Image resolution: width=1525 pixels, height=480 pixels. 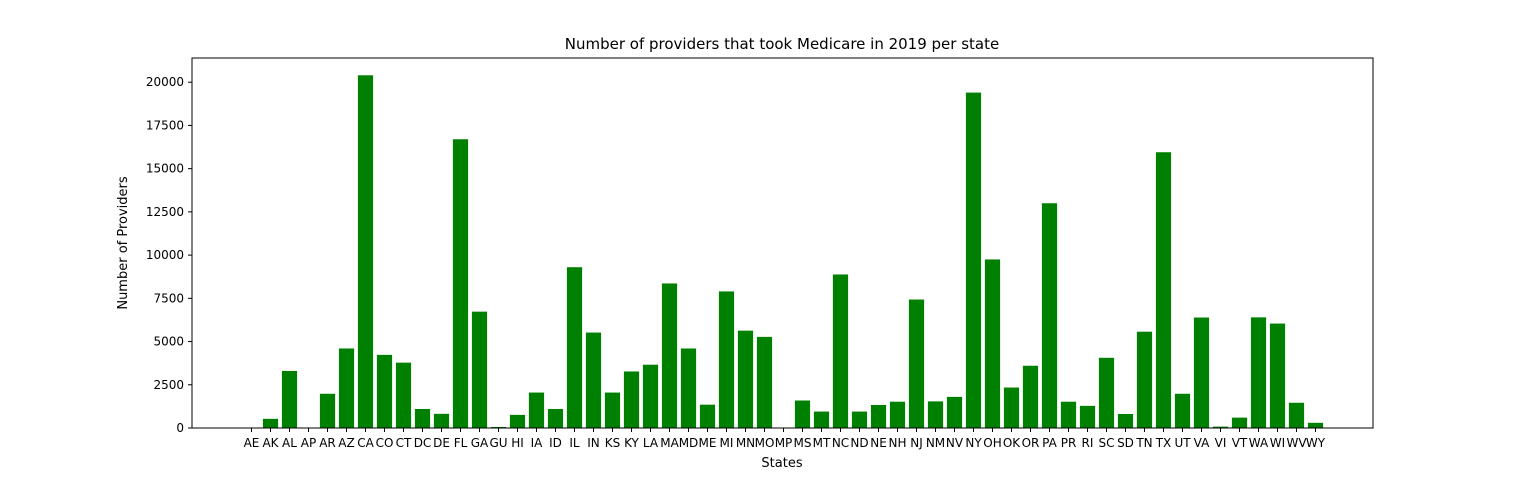 What do you see at coordinates (423, 443) in the screenshot?
I see `x-tick-label: DC` at bounding box center [423, 443].